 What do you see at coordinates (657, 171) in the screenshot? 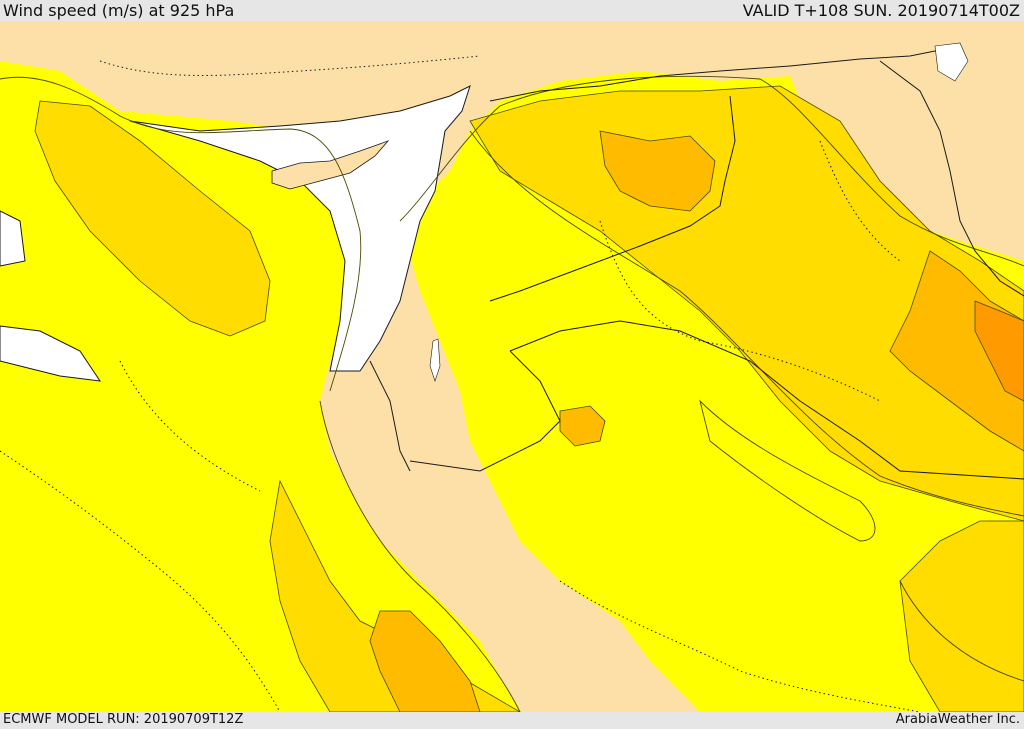
I see `north-syria-high-zone` at bounding box center [657, 171].